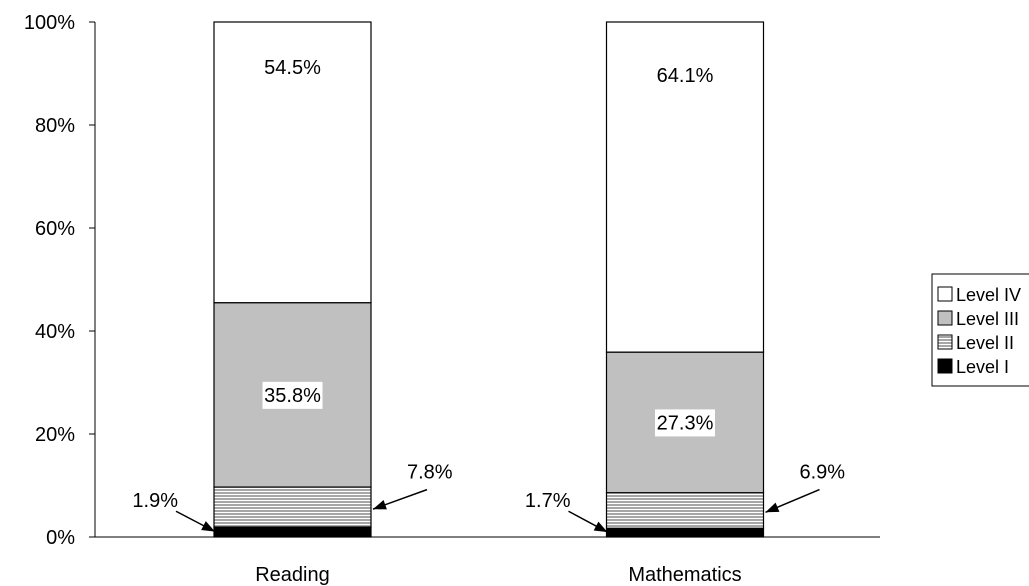  I want to click on legend-label-level-i: Level I, so click(982, 367).